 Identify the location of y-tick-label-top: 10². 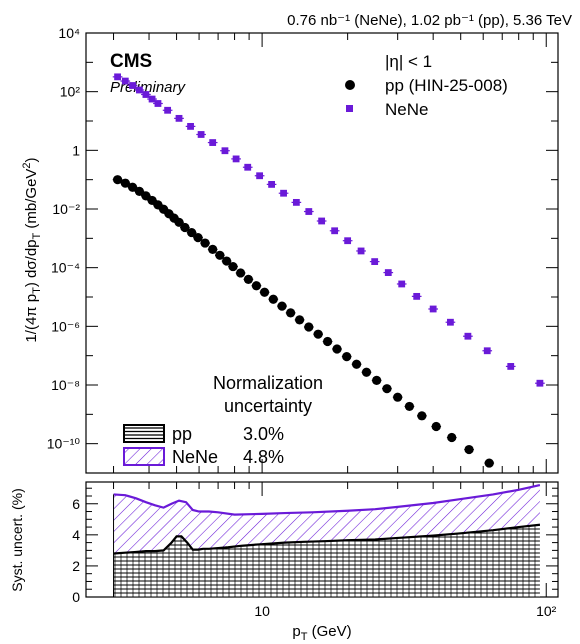
(70, 92).